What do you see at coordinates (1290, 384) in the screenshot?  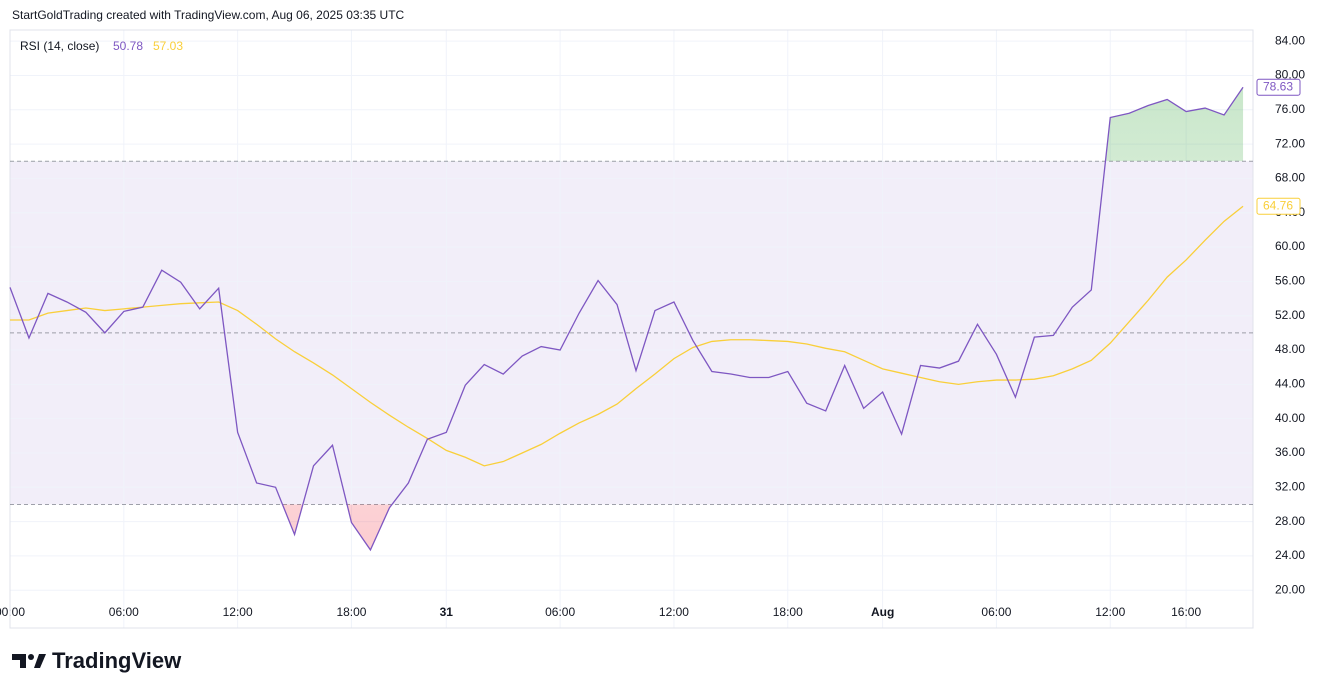 I see `y-tick-label: 44.00` at bounding box center [1290, 384].